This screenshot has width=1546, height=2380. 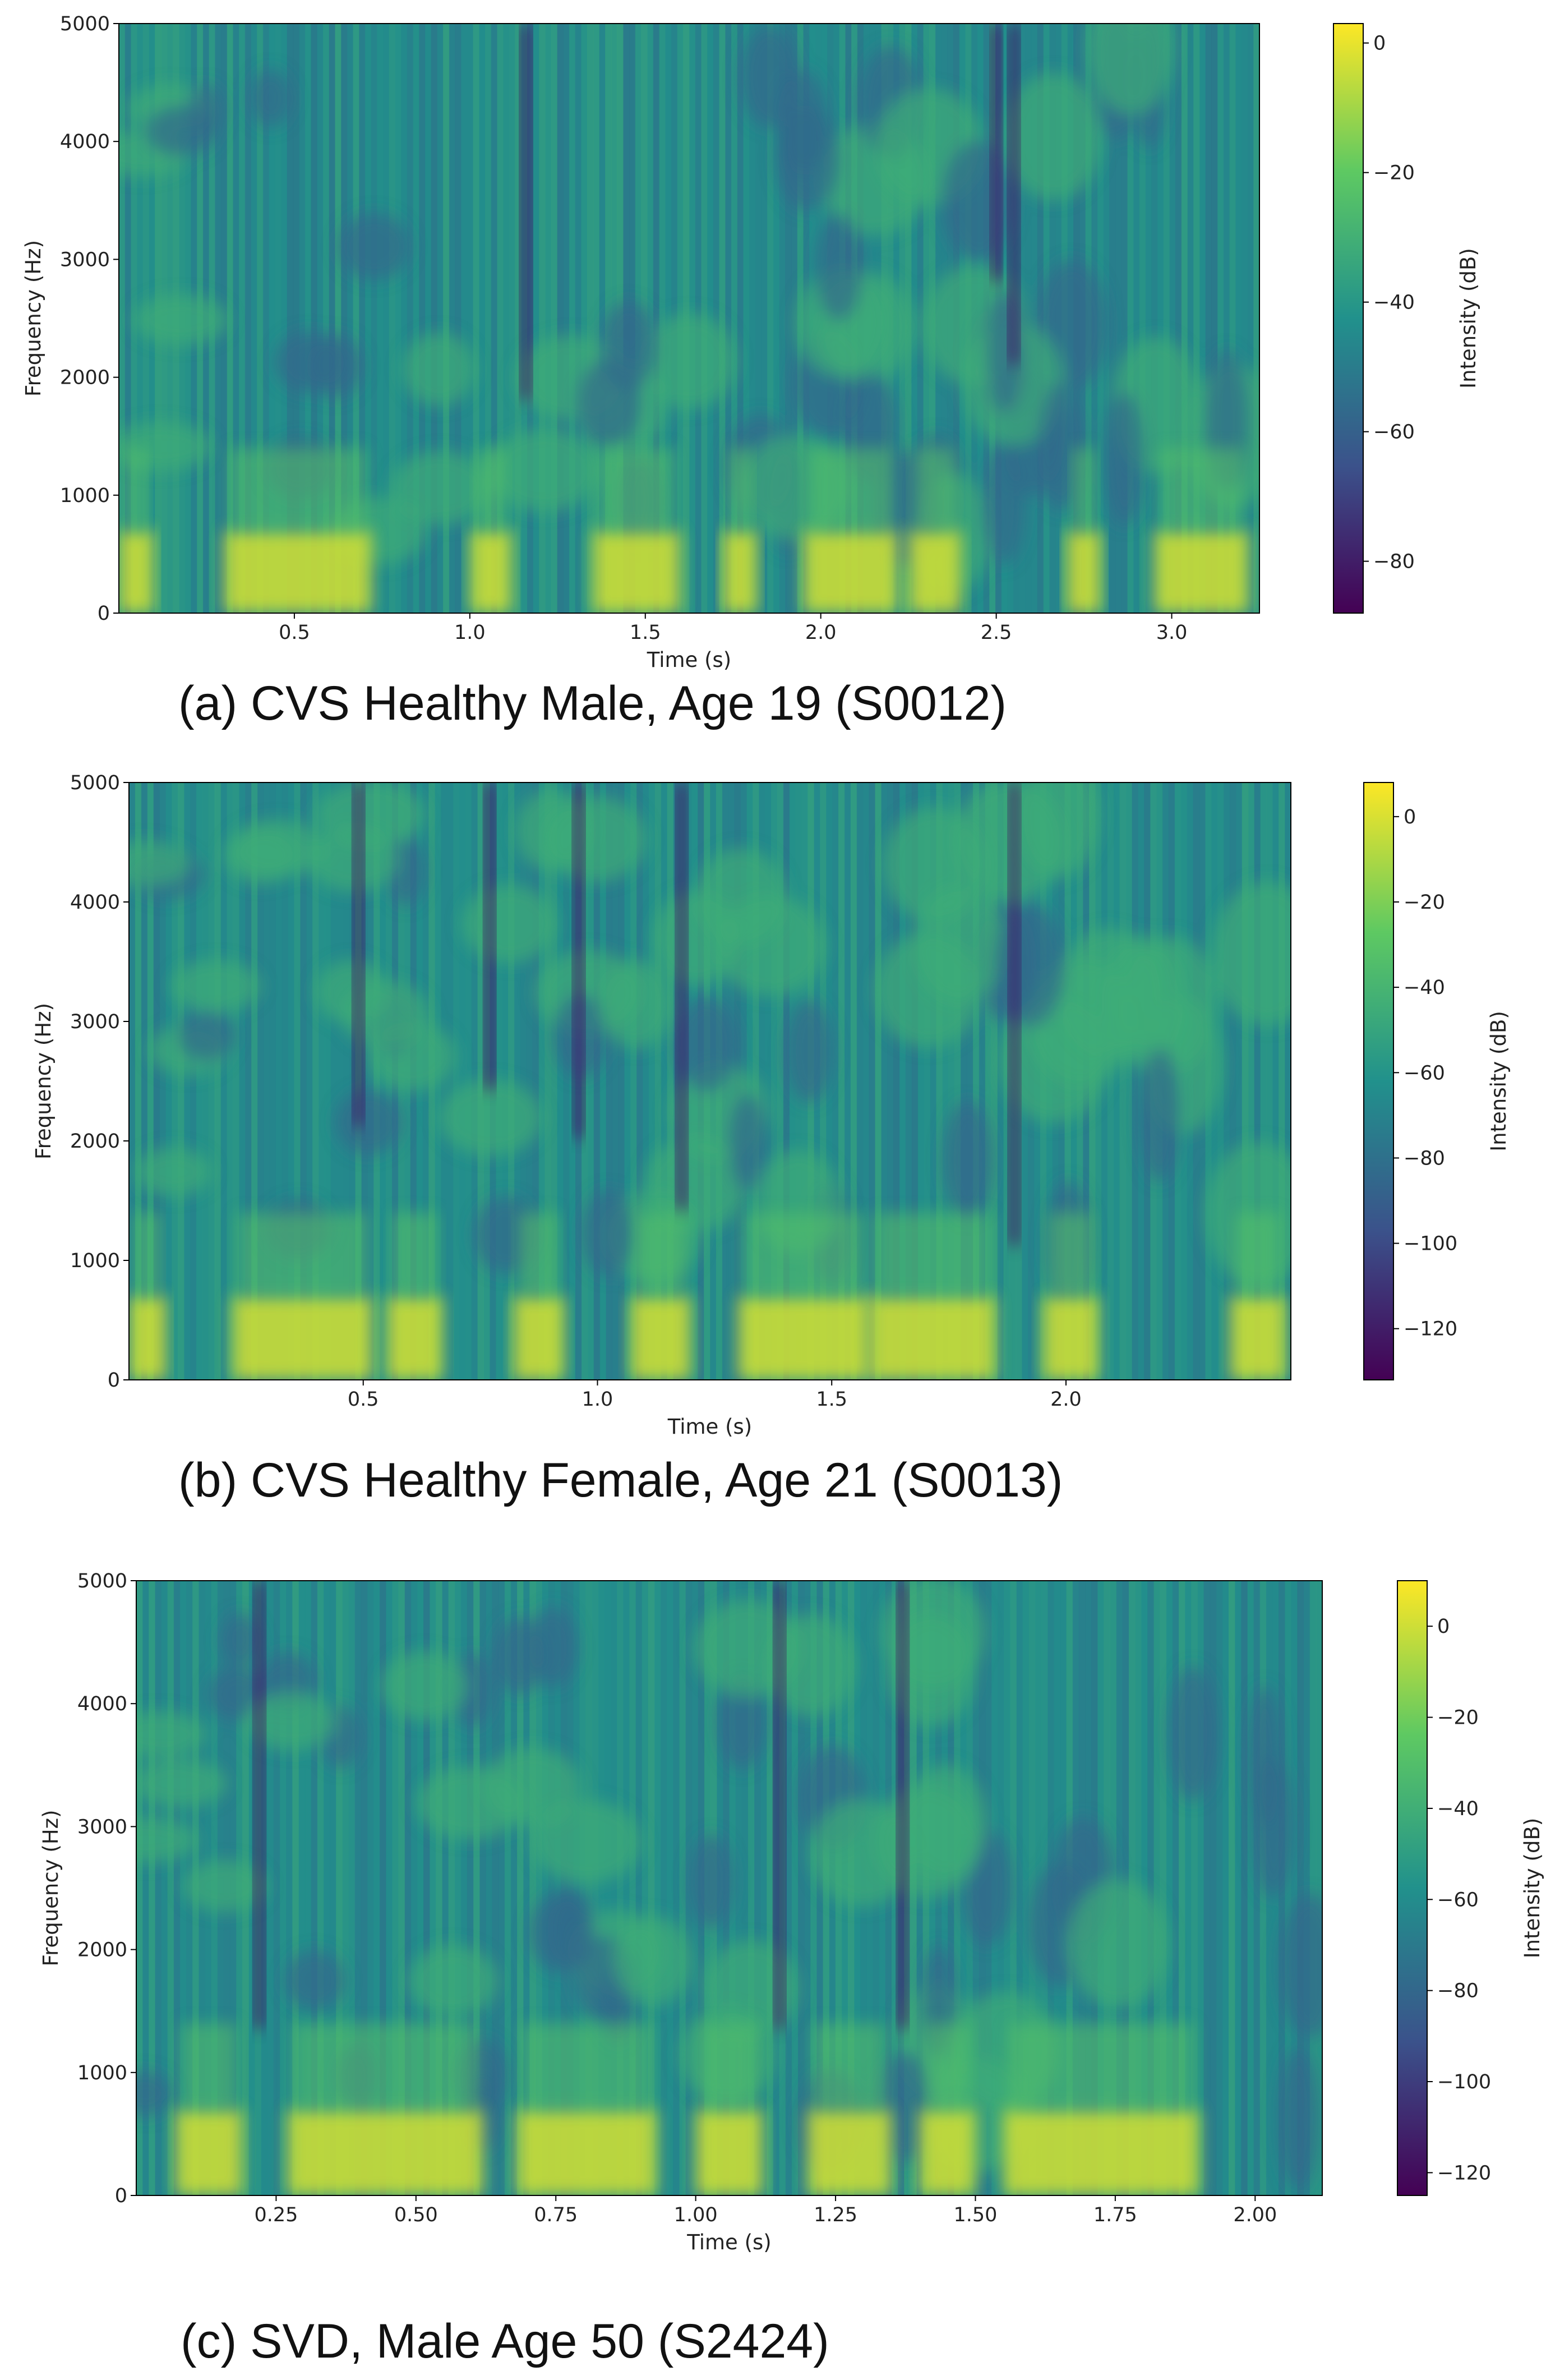 What do you see at coordinates (715, 1396) in the screenshot?
I see `x-axis: 0.5 1.0 1.5 2.0` at bounding box center [715, 1396].